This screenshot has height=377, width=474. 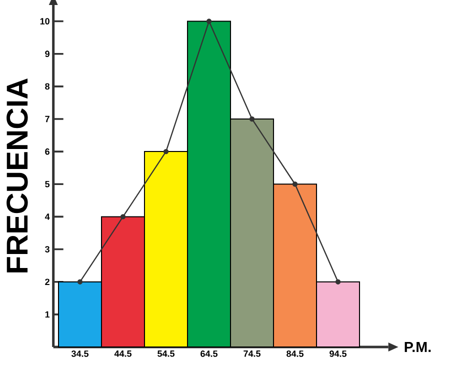 I want to click on y-axis-title: FRECUENCIA, so click(x=17, y=175).